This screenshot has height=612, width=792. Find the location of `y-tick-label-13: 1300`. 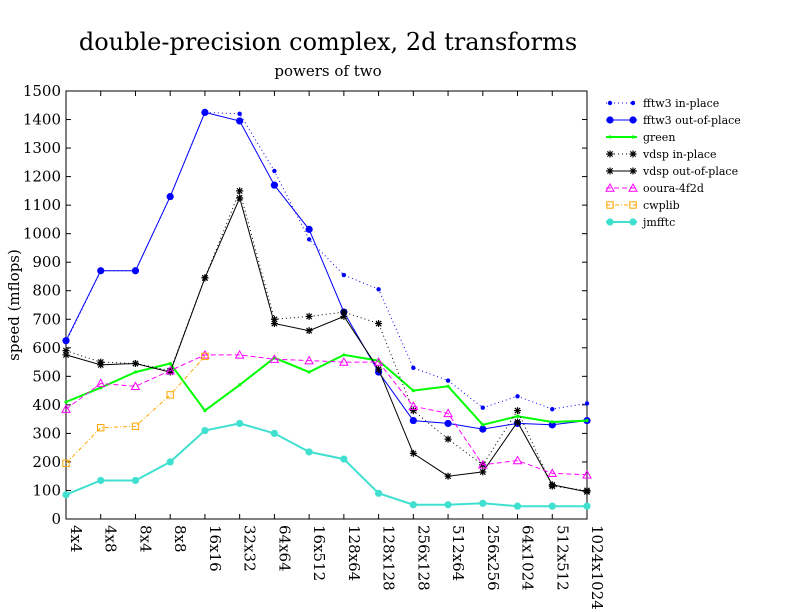

y-tick-label-13: 1300 is located at coordinates (42, 148).